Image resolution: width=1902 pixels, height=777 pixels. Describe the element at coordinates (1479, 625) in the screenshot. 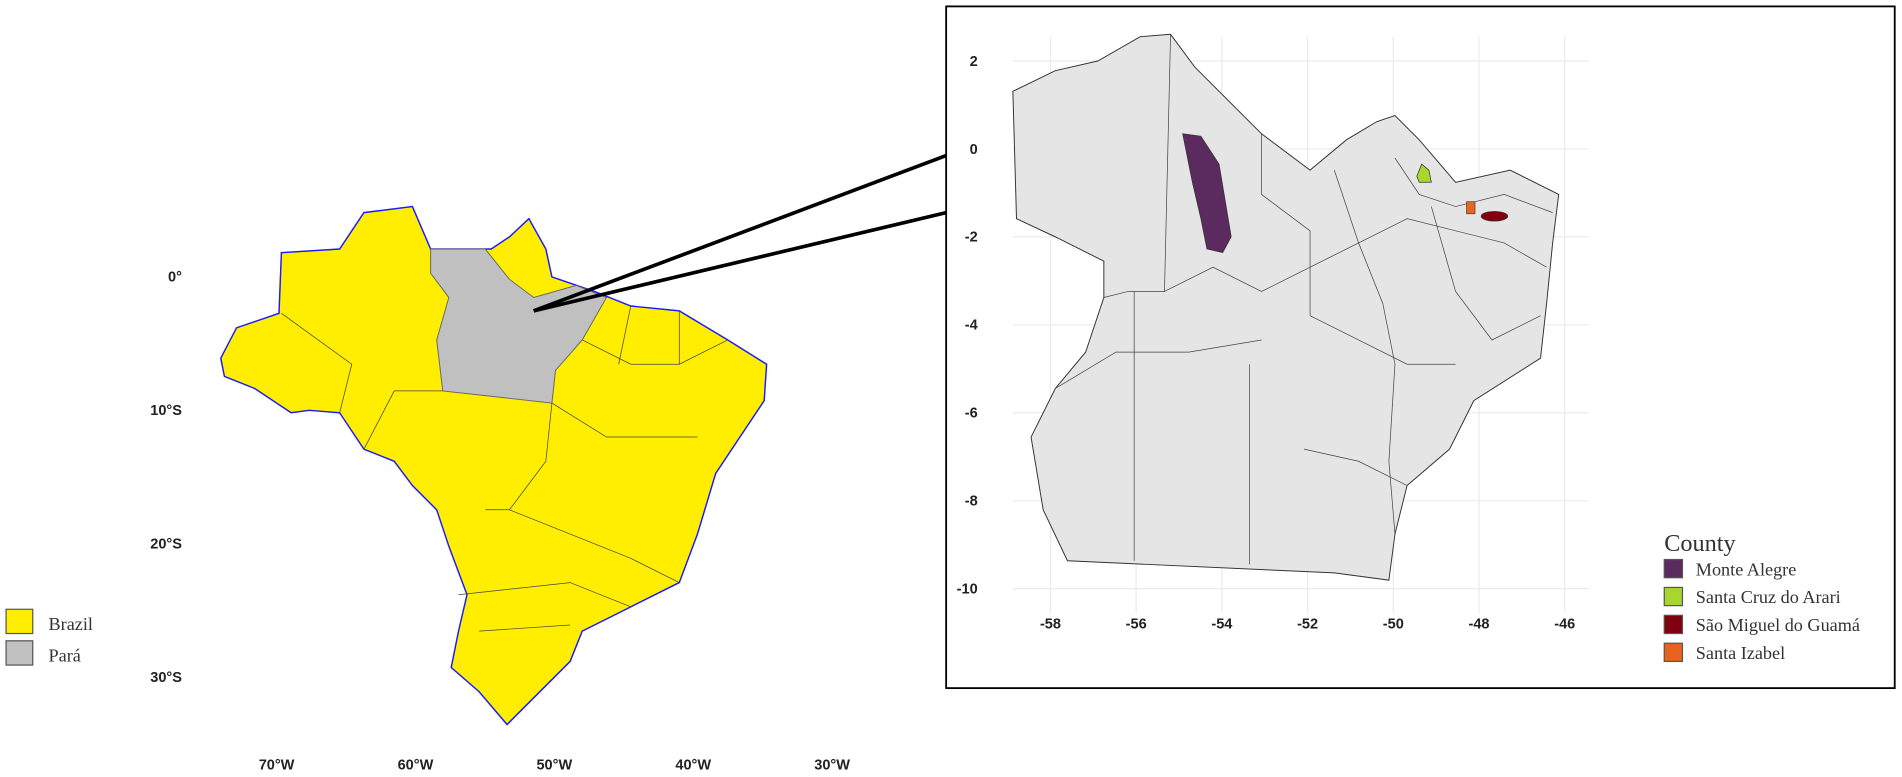

I see `x-tick-label: -48` at that location.